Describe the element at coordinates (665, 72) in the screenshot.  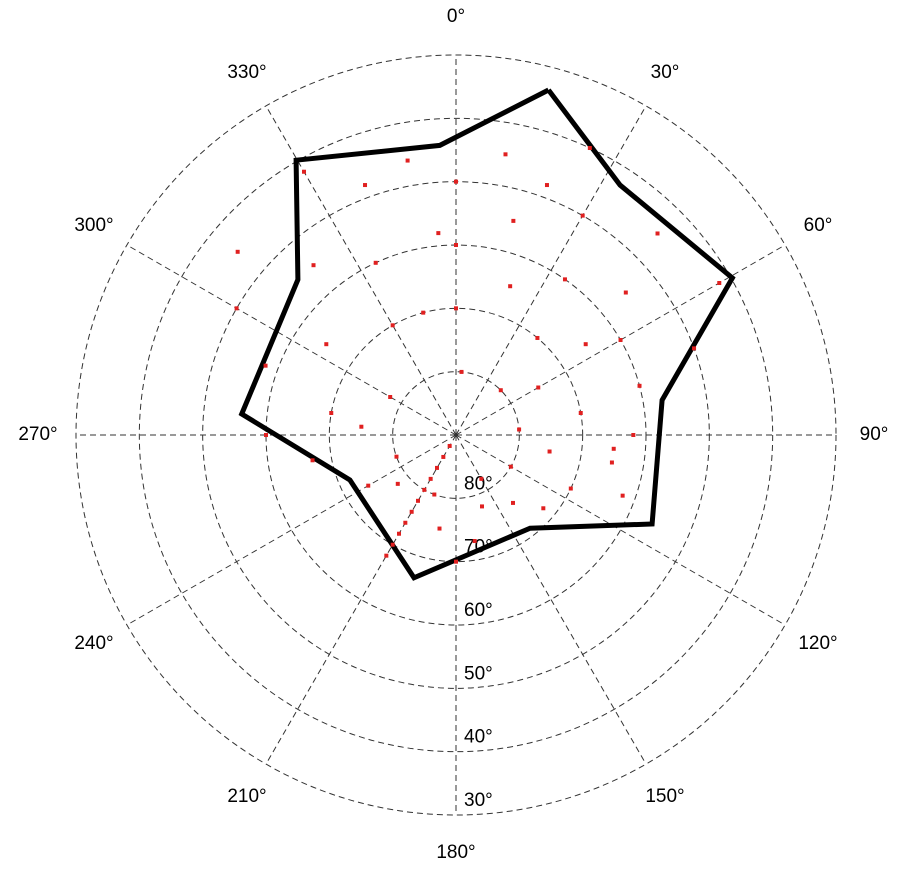
I see `theta-tick-label: 30°` at that location.